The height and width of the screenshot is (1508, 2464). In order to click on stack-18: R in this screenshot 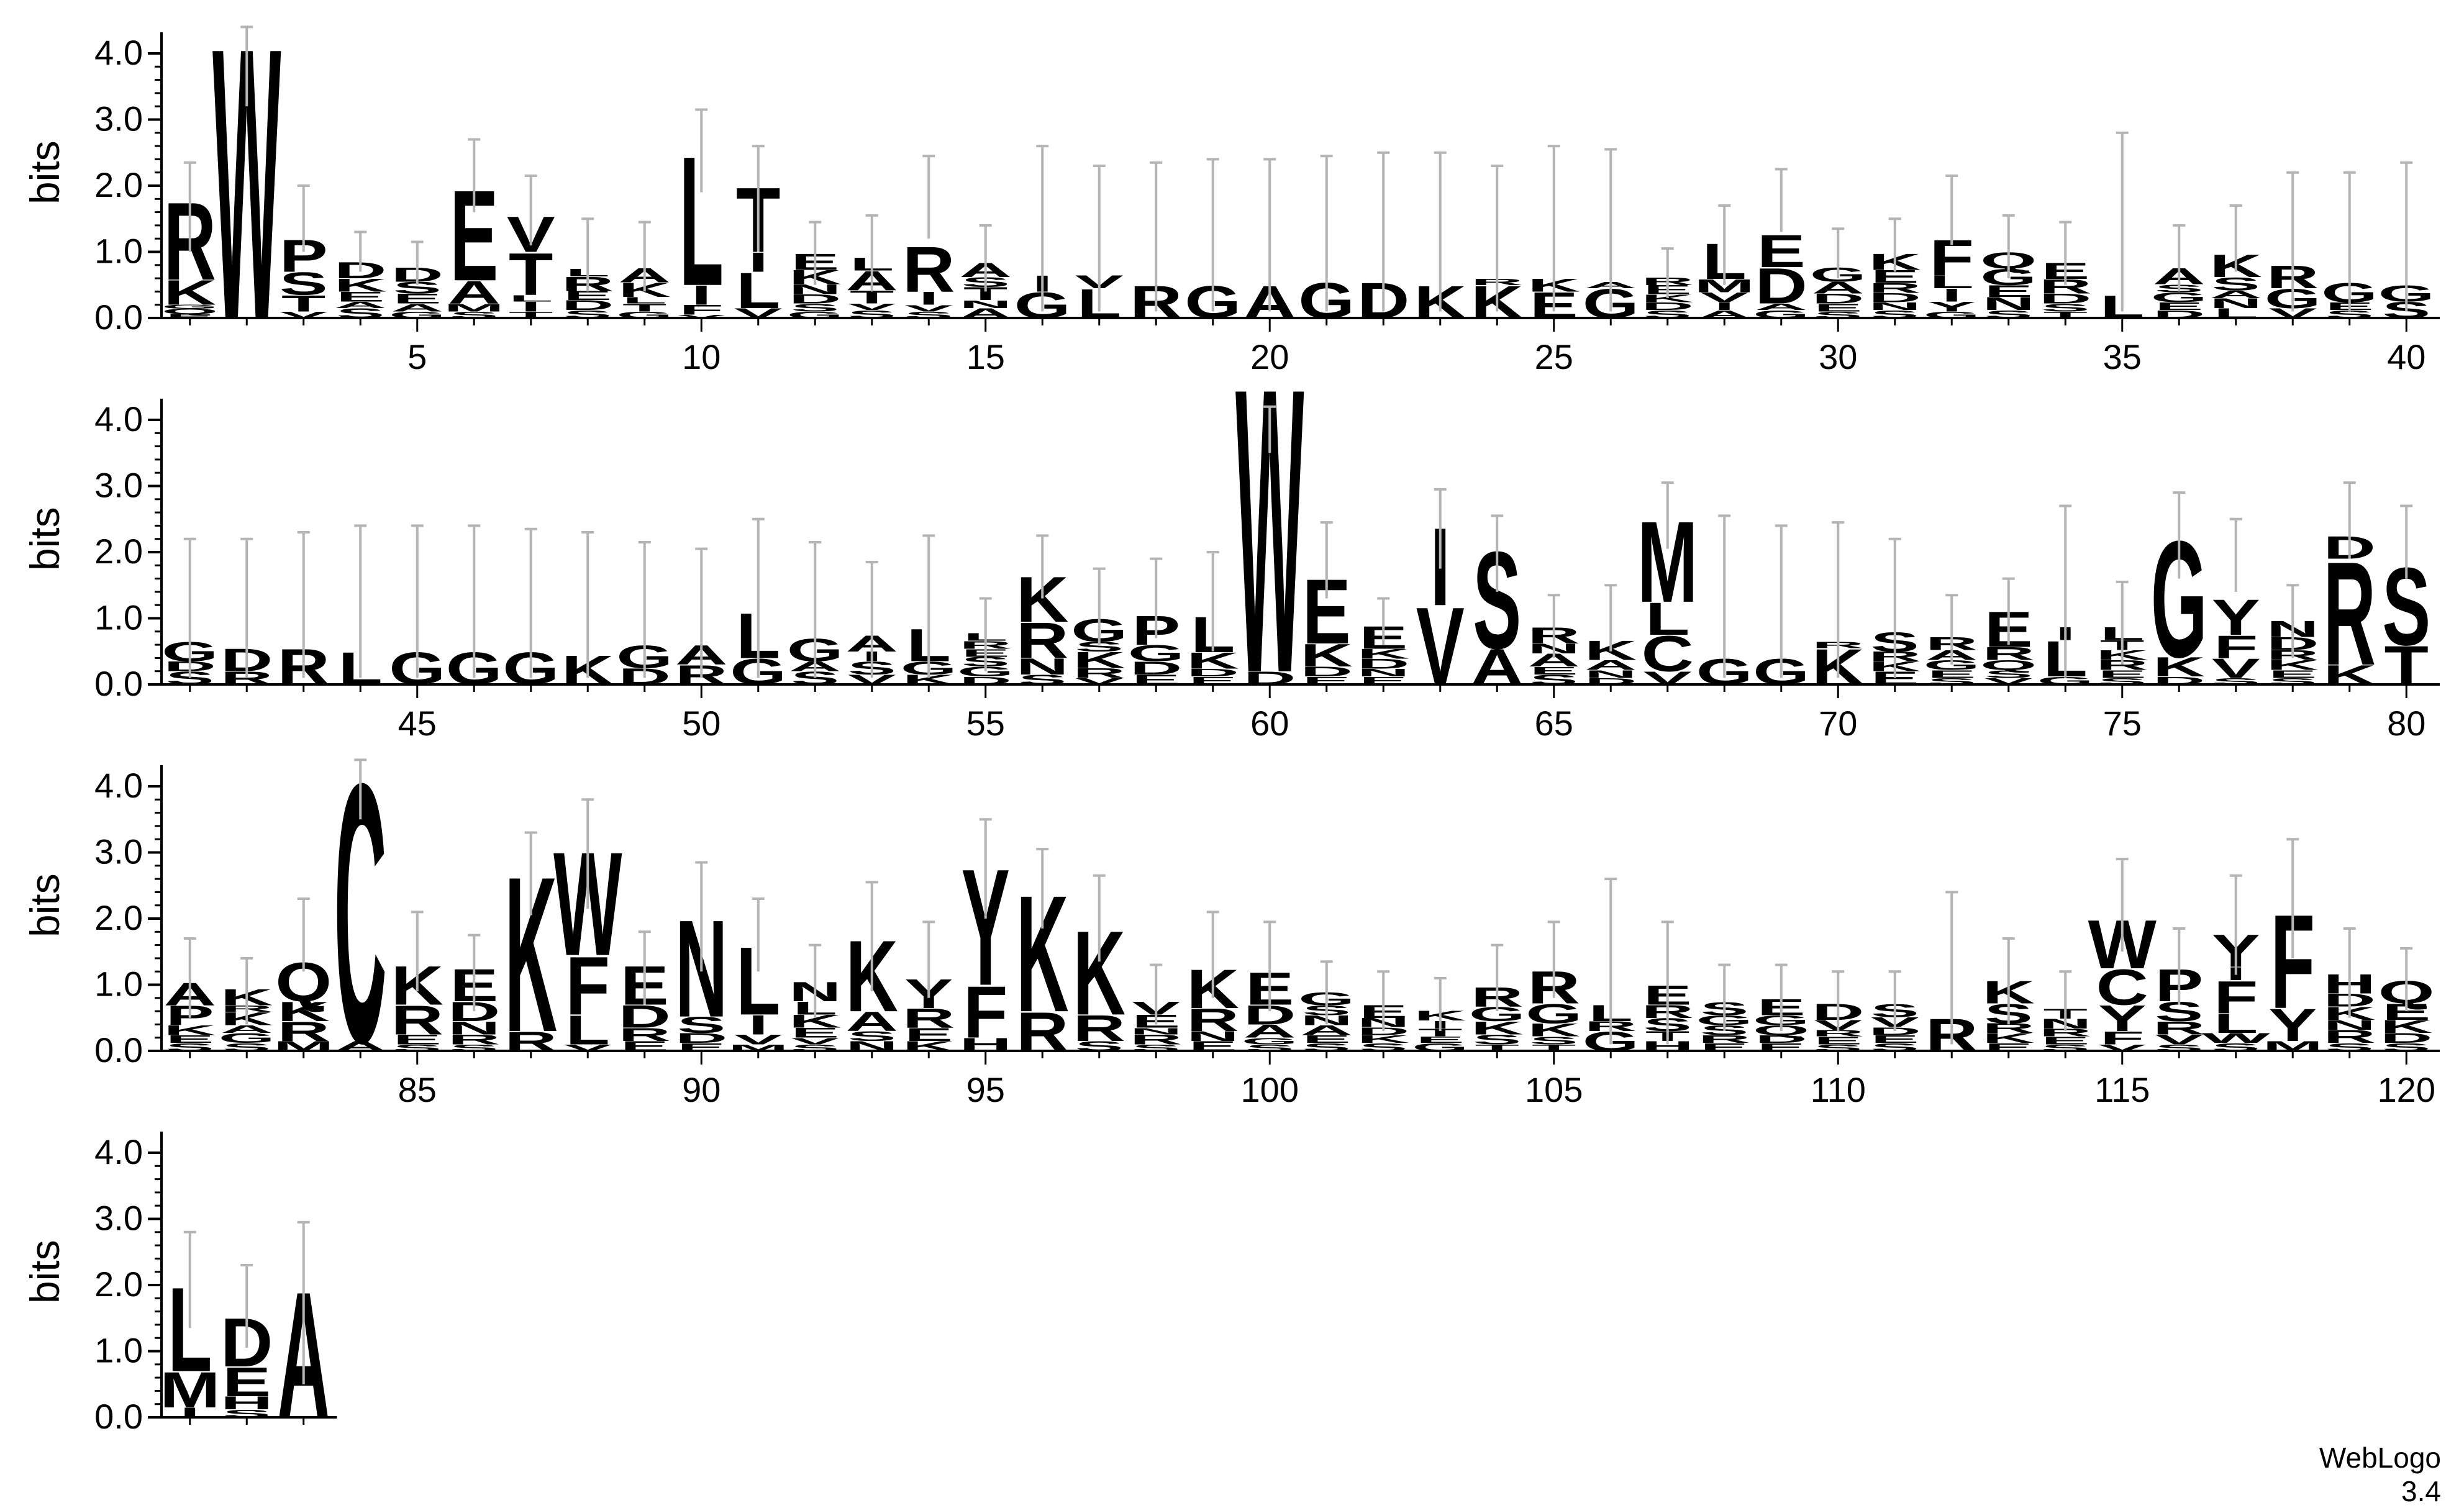, I will do `click(1156, 244)`.